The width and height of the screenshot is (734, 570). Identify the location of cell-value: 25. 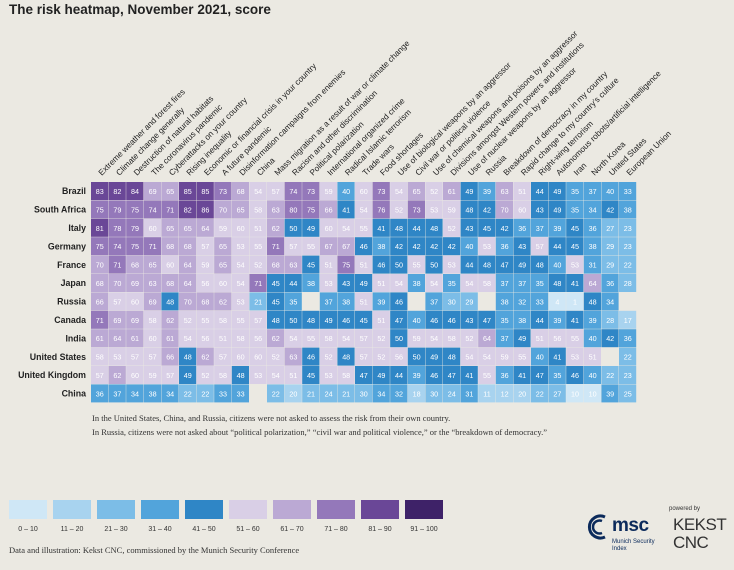
(628, 393).